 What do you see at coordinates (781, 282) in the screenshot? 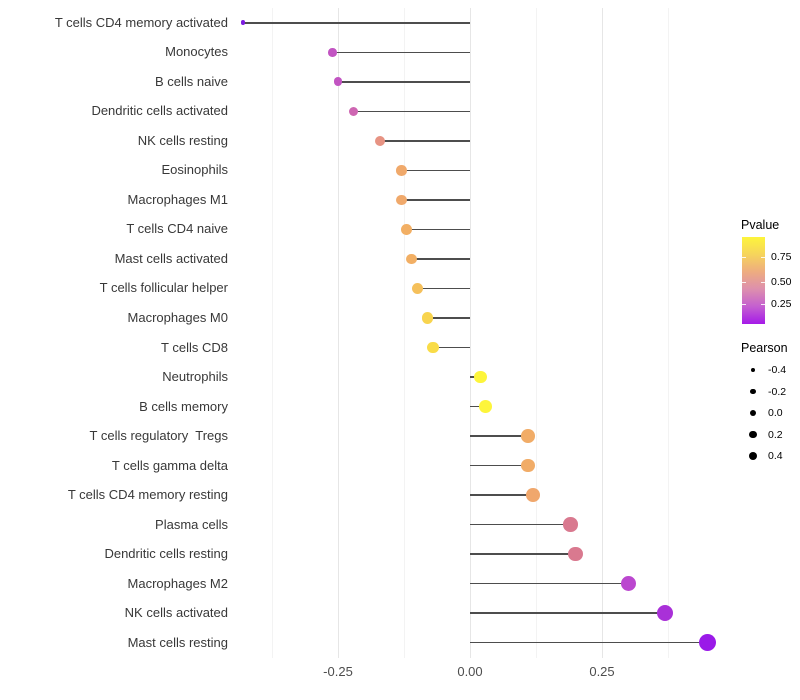
I see `pvalue-tick-label: 0.50` at bounding box center [781, 282].